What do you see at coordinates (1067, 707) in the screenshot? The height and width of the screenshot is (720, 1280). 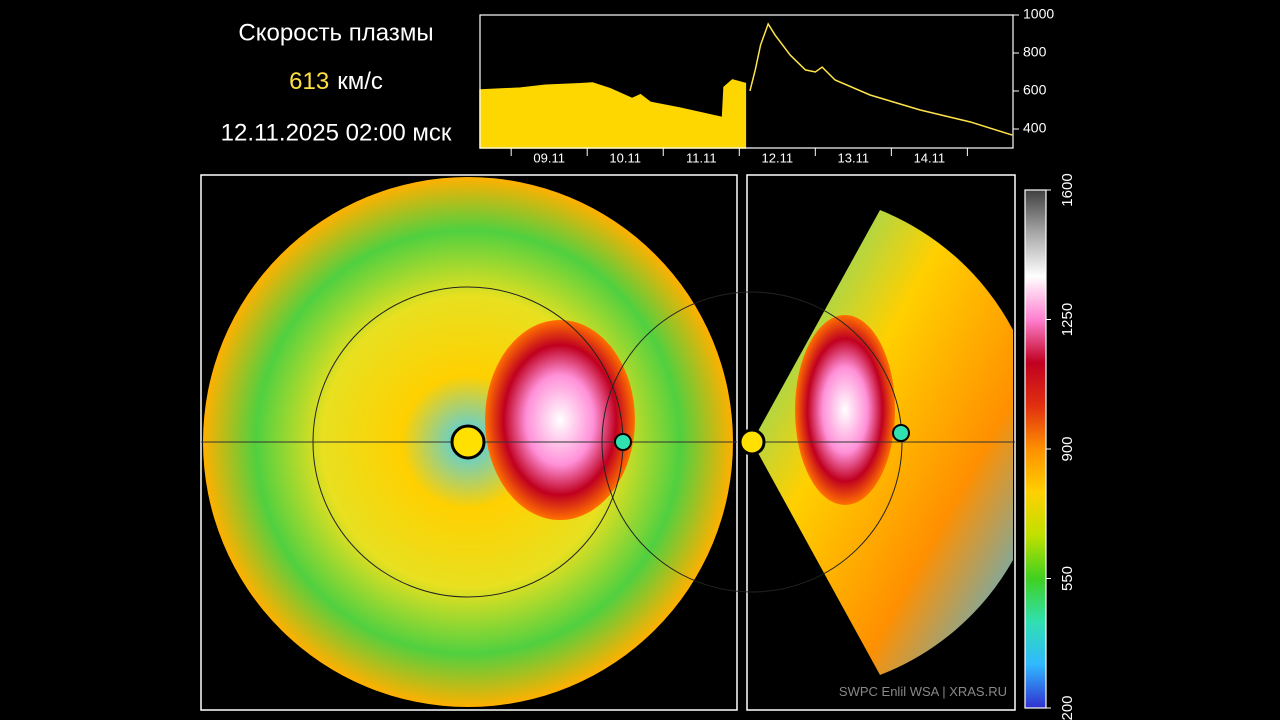 I see `colorbar-tick-label: 200` at bounding box center [1067, 707].